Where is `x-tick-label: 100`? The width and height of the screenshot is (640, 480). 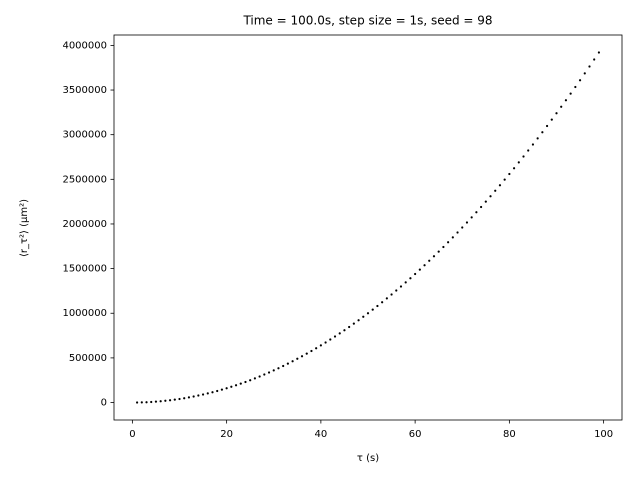 x-tick-label: 100 is located at coordinates (603, 434).